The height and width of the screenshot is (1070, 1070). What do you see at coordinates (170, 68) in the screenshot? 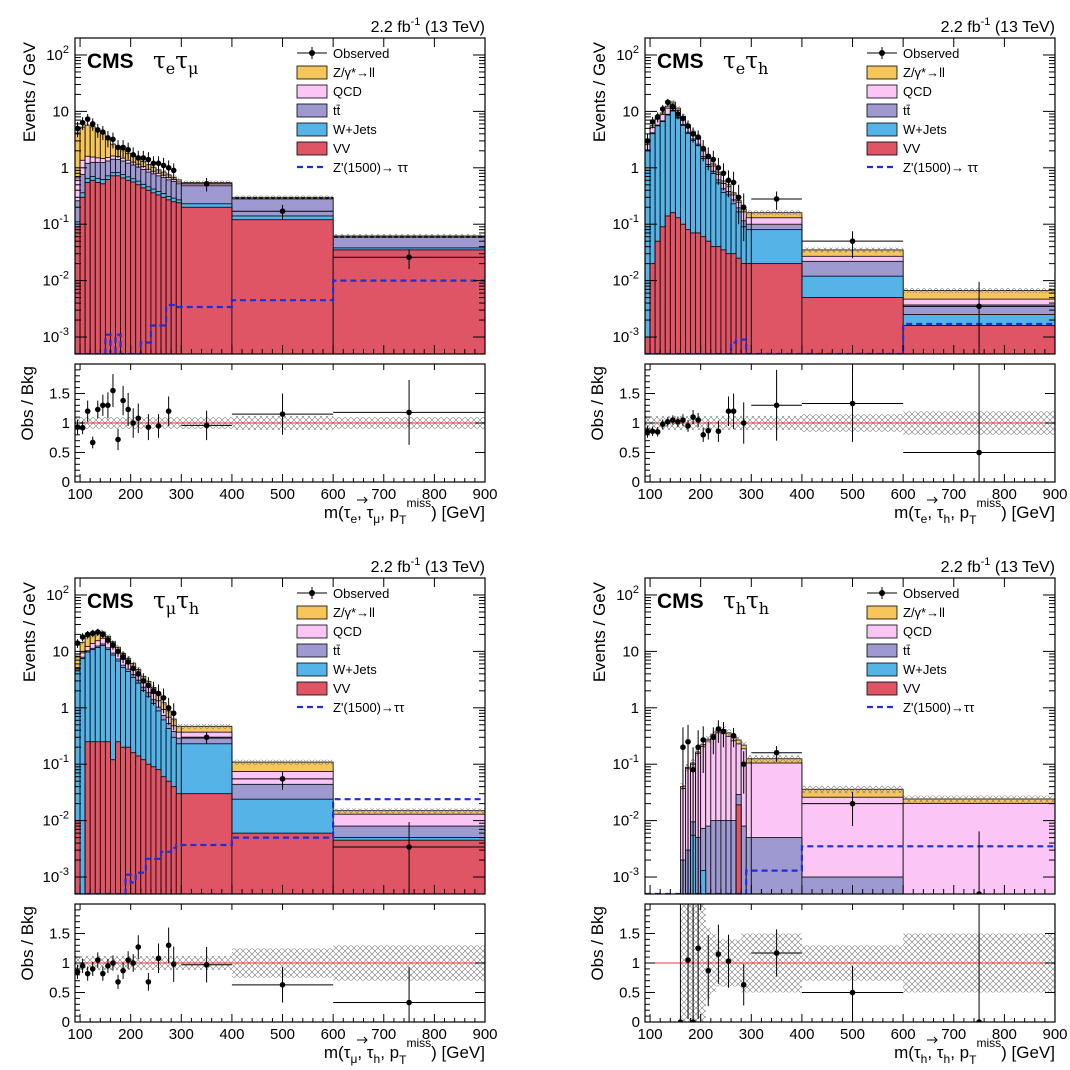
I see `channel-sub: e` at bounding box center [170, 68].